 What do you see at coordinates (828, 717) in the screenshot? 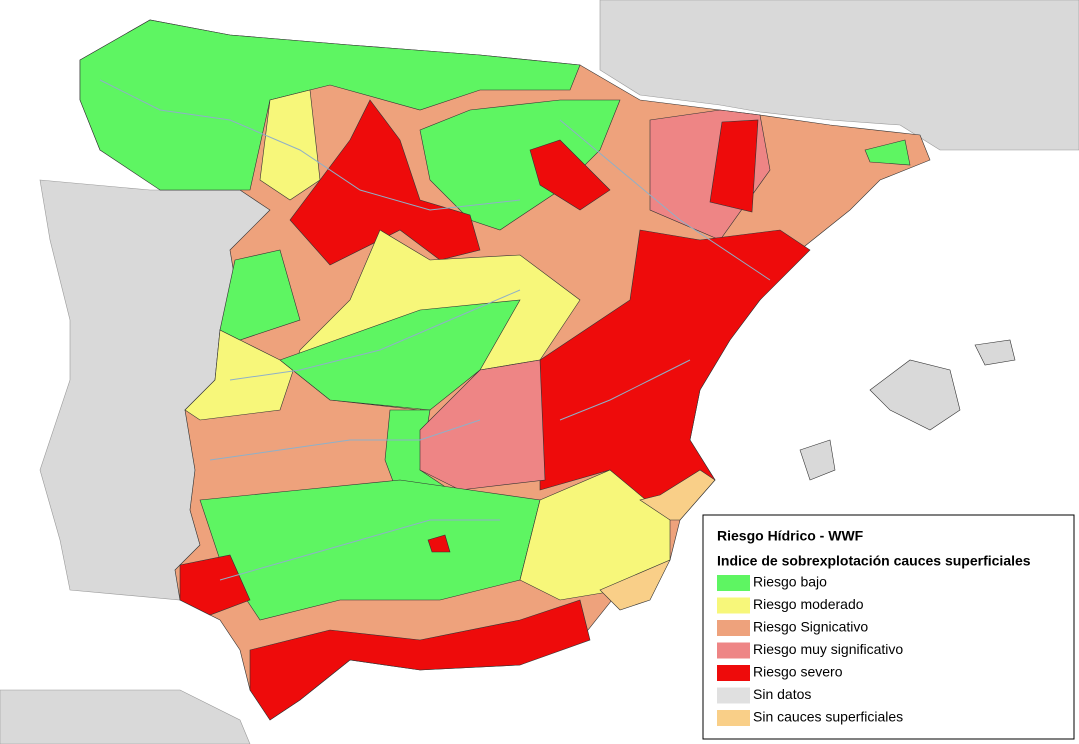
I see `legend-label: Sin cauces superficiales` at bounding box center [828, 717].